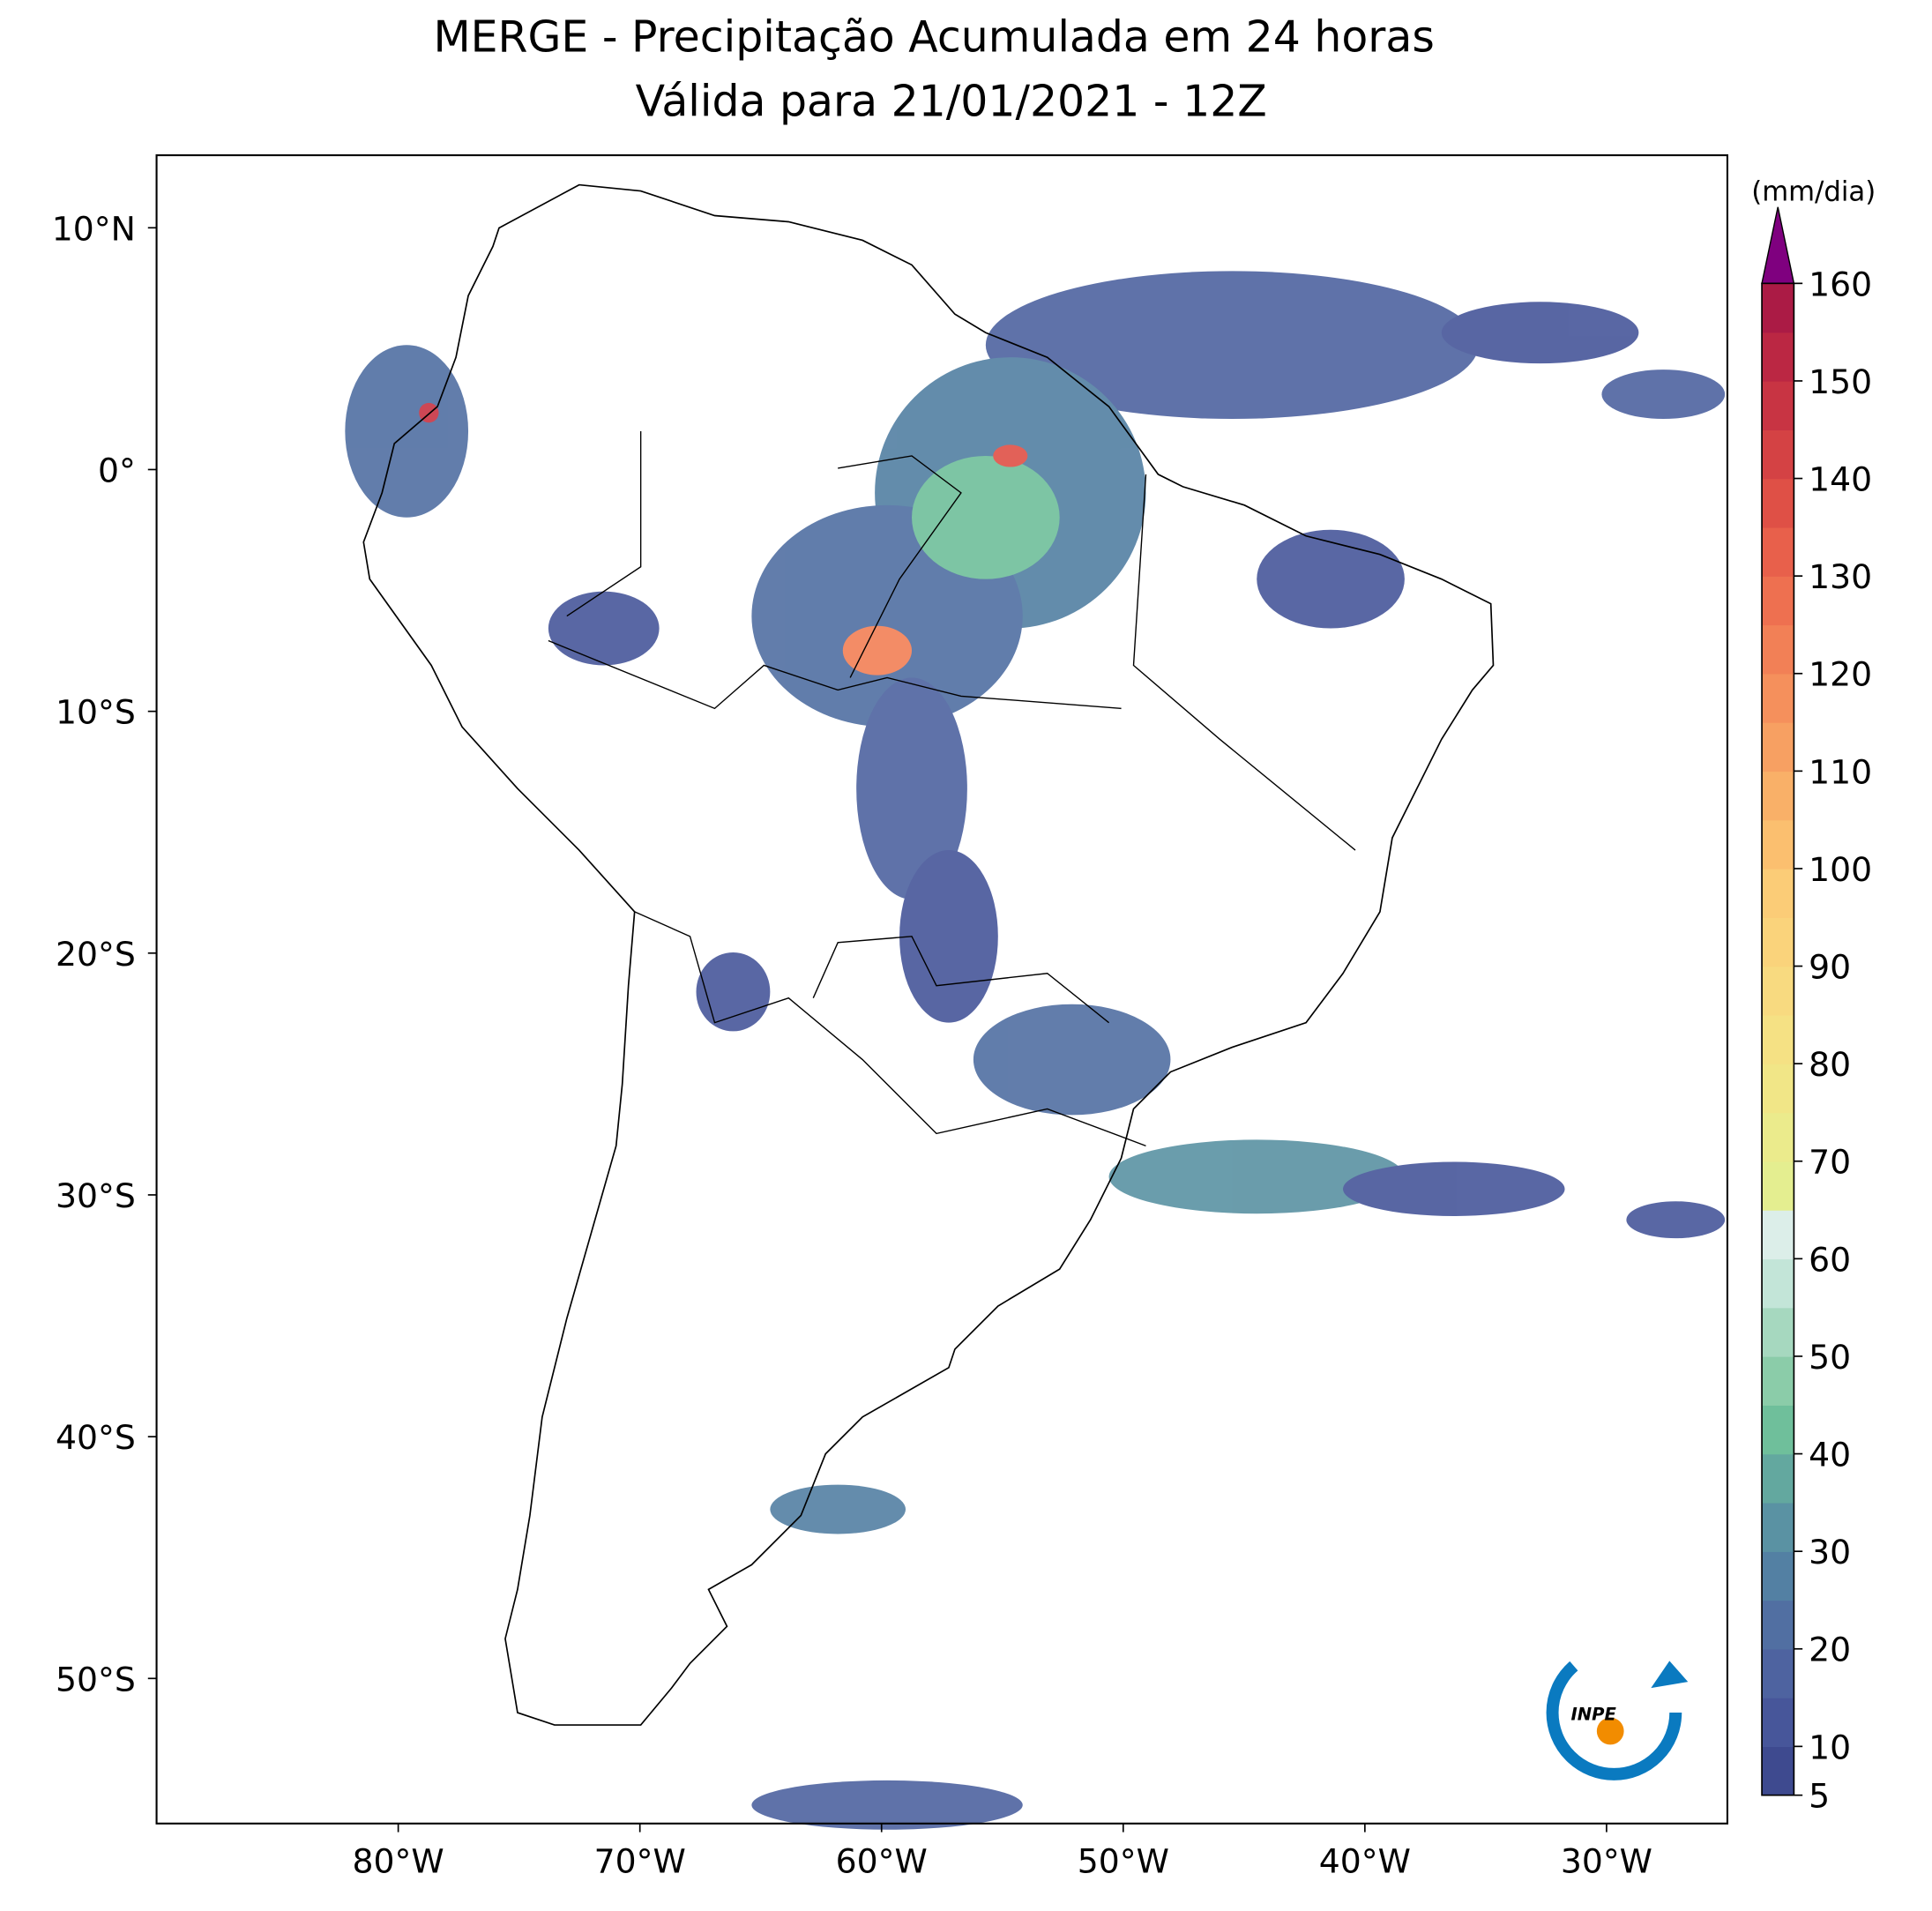 This screenshot has height=1911, width=1932. I want to click on logo-text: INPE, so click(1594, 1714).